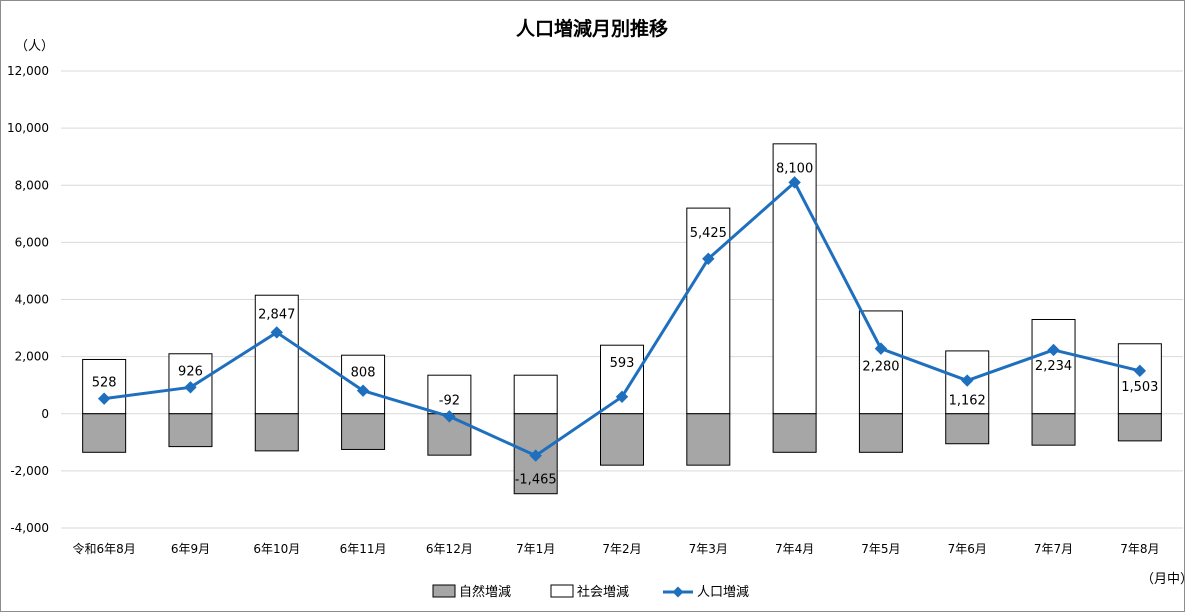 The height and width of the screenshot is (615, 1185). Describe the element at coordinates (536, 480) in the screenshot. I see `data-label: -1,465` at that location.